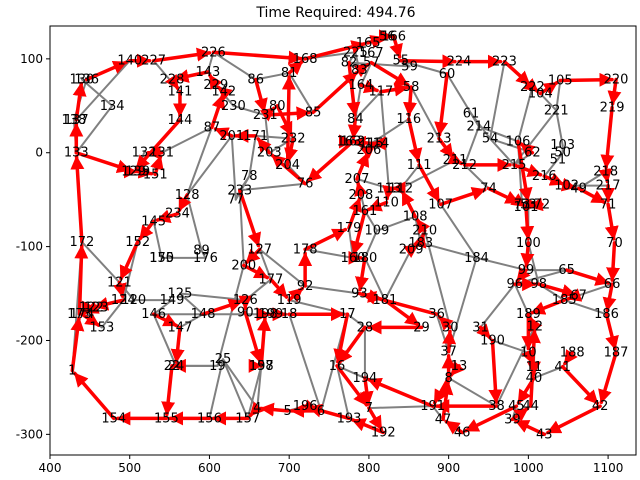  Describe the element at coordinates (72, 371) in the screenshot. I see `node-label: 1` at that location.